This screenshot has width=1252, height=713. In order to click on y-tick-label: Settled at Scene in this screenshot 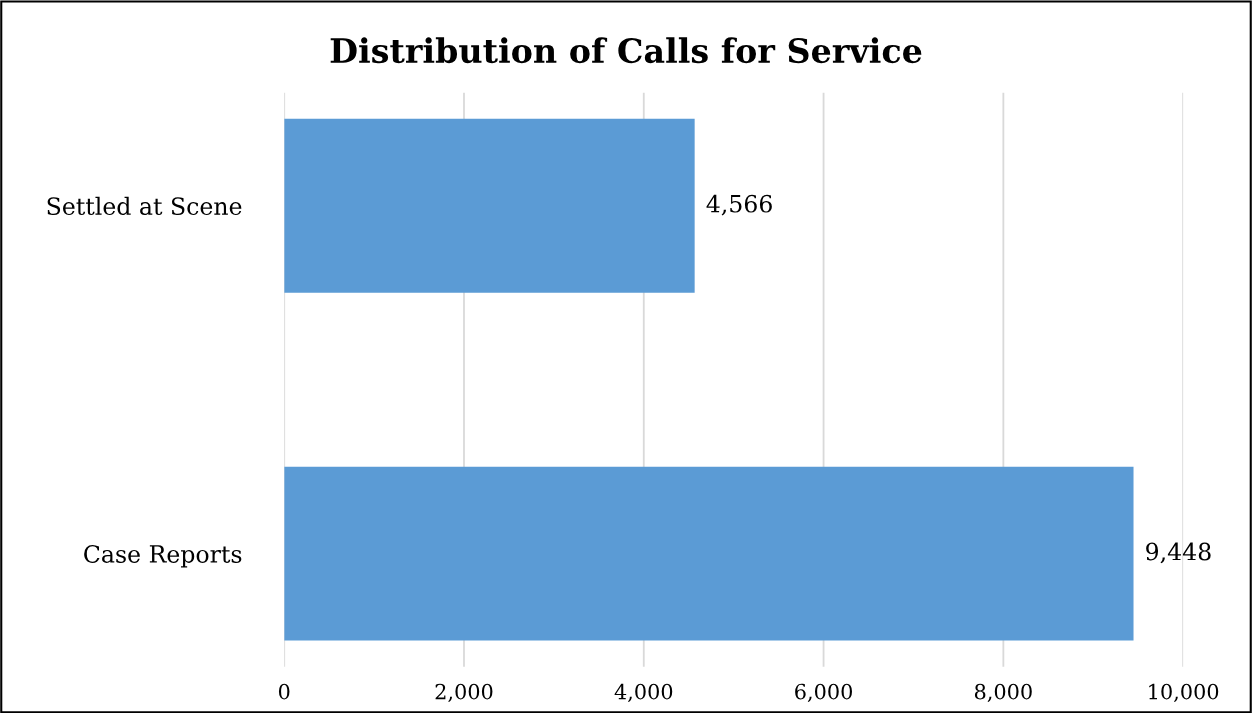, I will do `click(144, 206)`.